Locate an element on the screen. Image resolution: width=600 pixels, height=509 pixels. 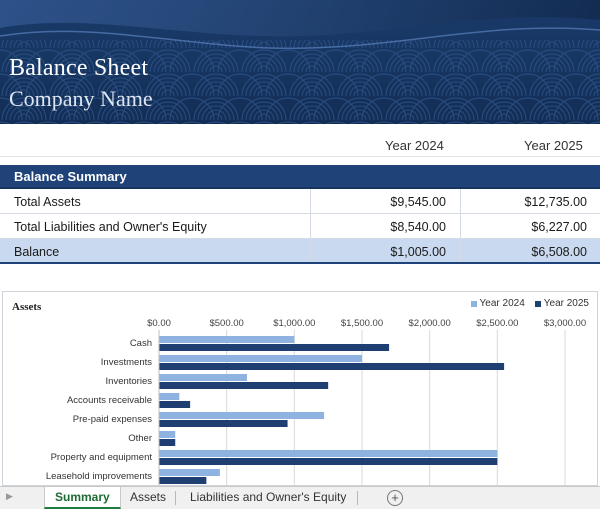
page-title: Balance Sheet is located at coordinates (79, 68).